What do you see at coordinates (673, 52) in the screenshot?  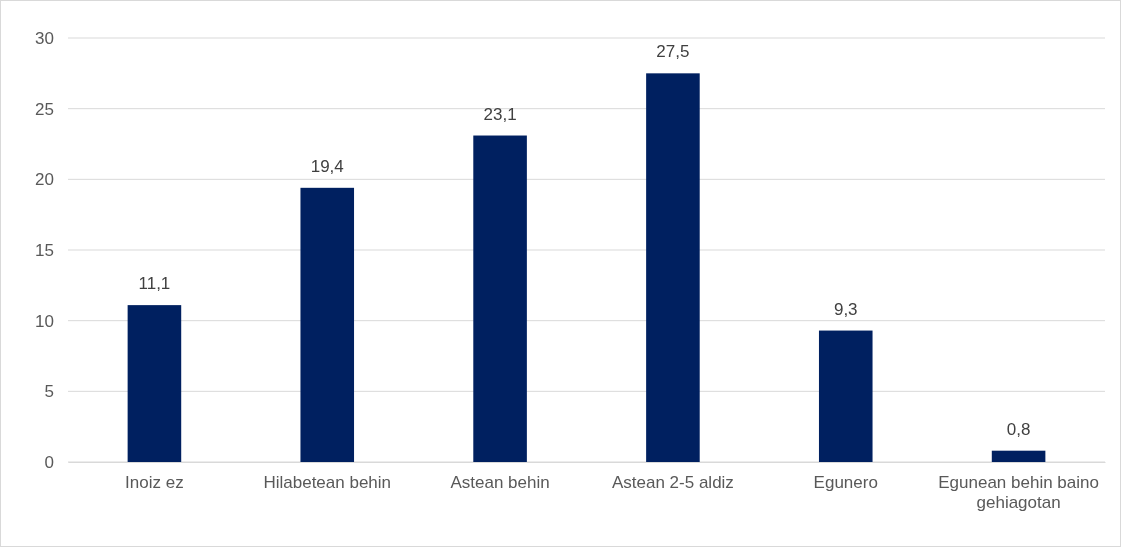 I see `data-label: 27,5` at bounding box center [673, 52].